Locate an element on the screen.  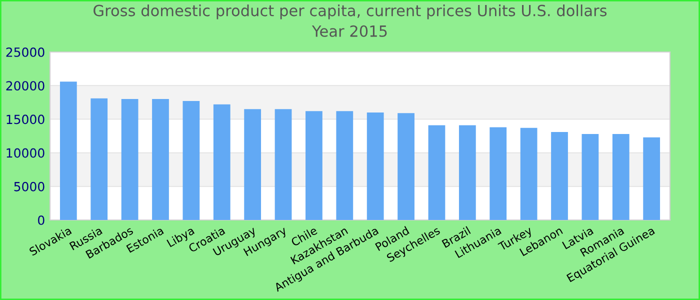
y-tick-label: 10000 is located at coordinates (25, 153).